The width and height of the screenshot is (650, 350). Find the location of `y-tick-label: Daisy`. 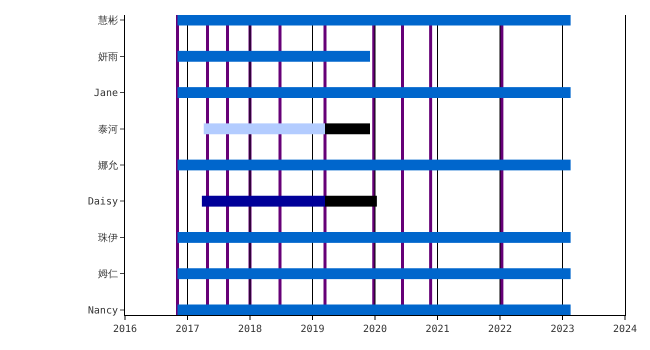

y-tick-label: Daisy is located at coordinates (103, 202).